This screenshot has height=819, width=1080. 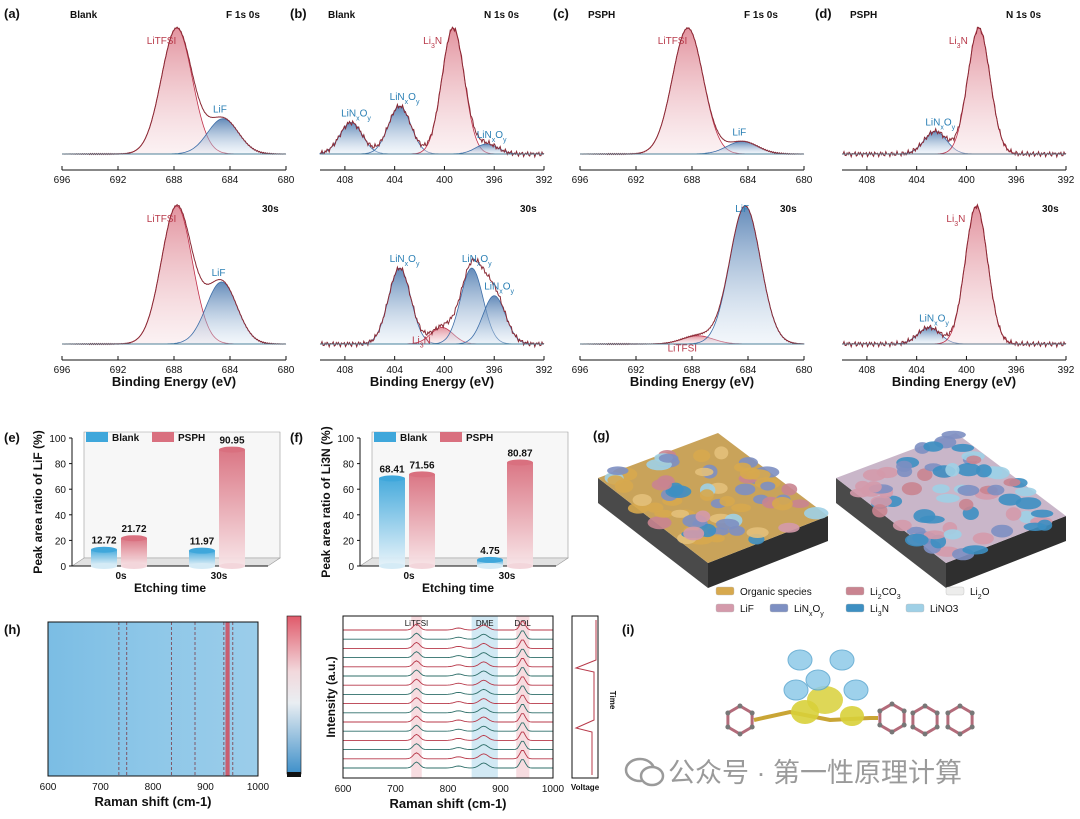 I want to click on molecule-isosurface, so click(x=850, y=693).